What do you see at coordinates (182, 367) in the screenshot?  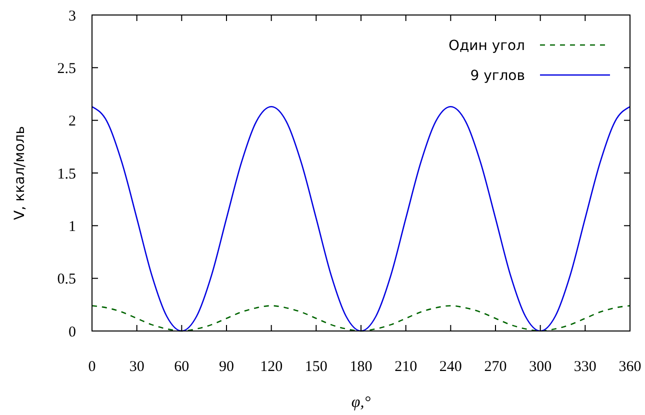 I see `x-tick-label: 60` at bounding box center [182, 367].